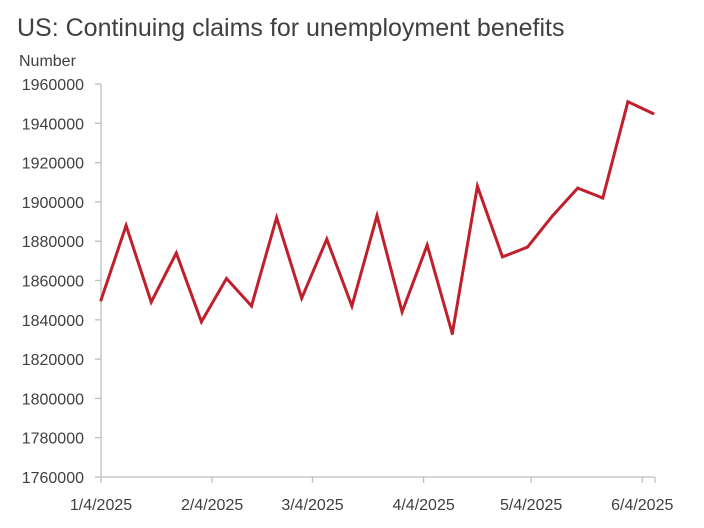 This screenshot has width=704, height=528. I want to click on y-tick-label: 1960000, so click(53, 85).